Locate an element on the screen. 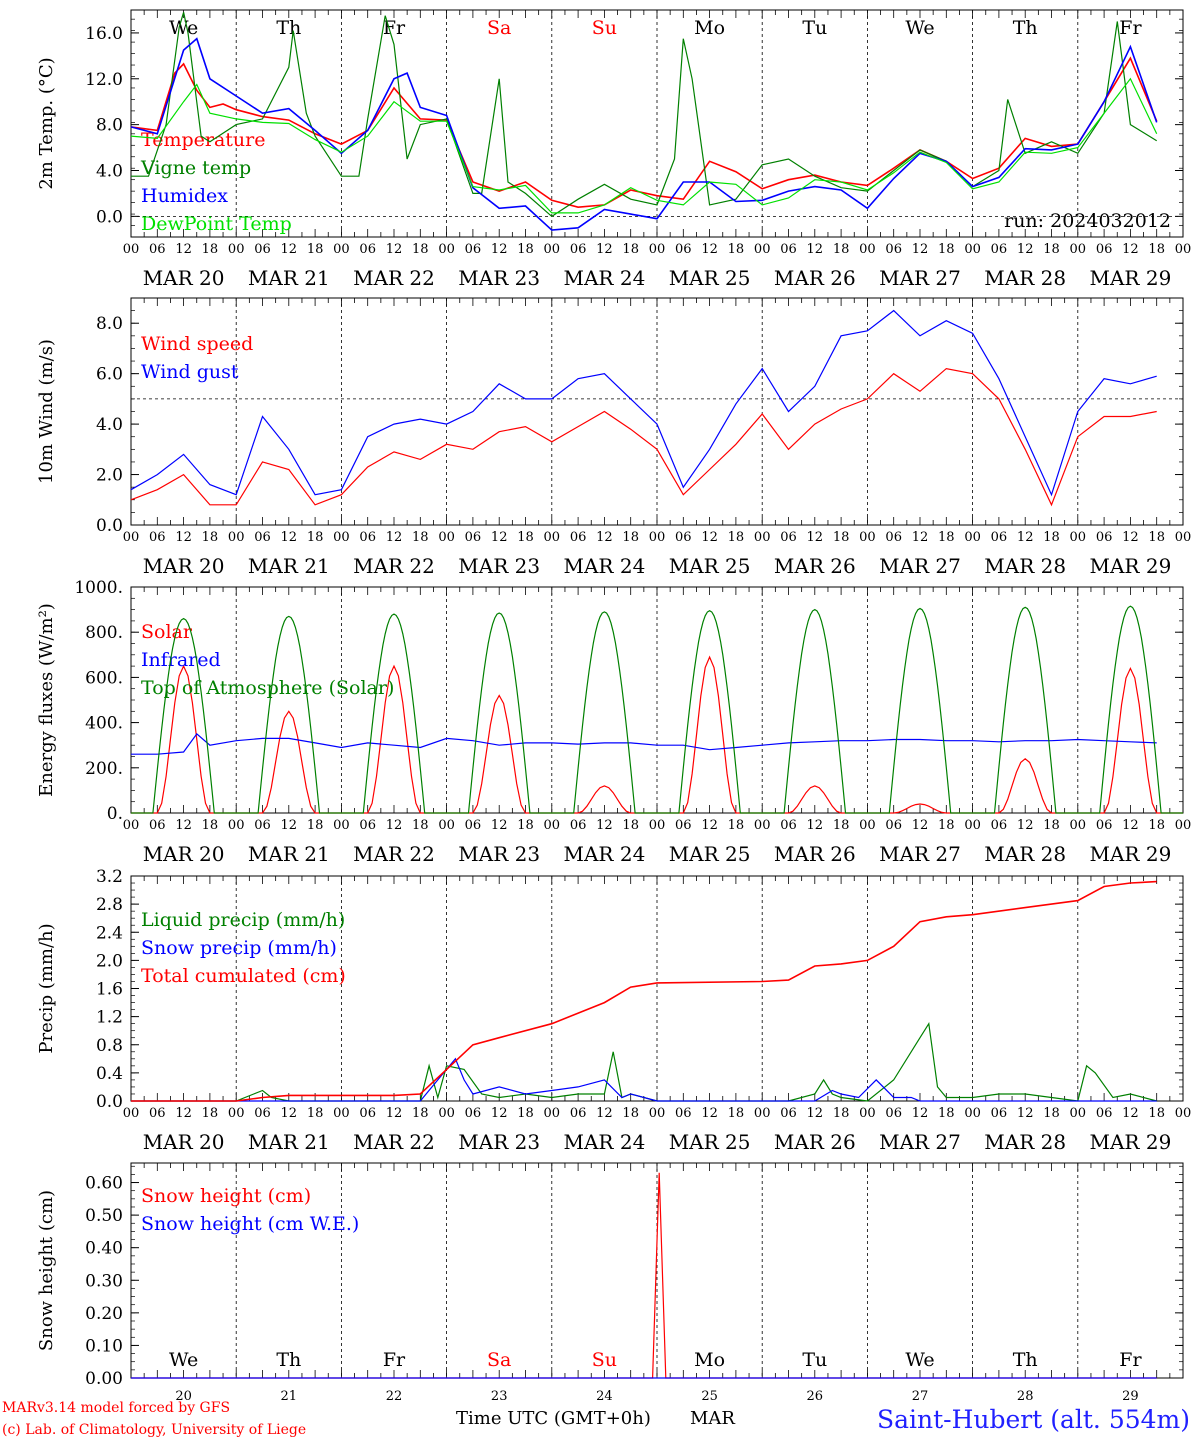 Image resolution: width=1194 pixels, height=1440 pixels. y-tick-label: 12.0 is located at coordinates (104, 80).